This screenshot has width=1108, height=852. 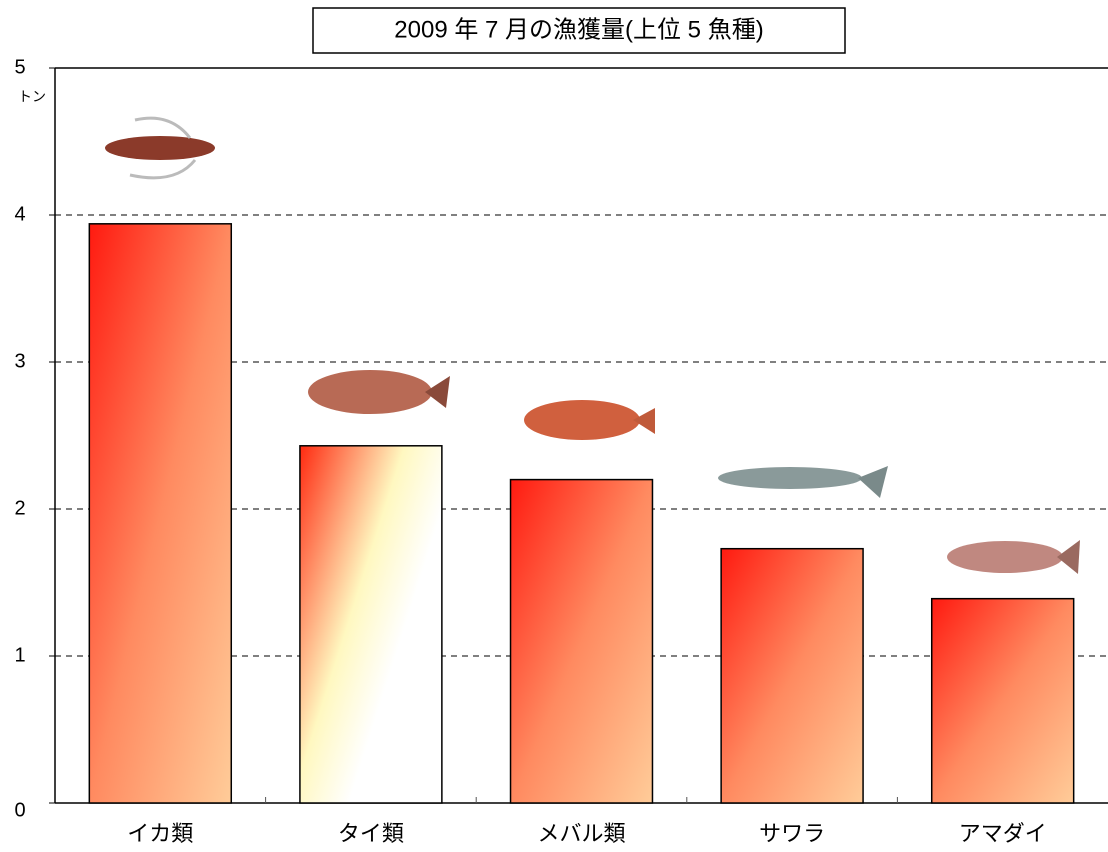 I want to click on y-tick-label: 0, so click(x=19, y=810).